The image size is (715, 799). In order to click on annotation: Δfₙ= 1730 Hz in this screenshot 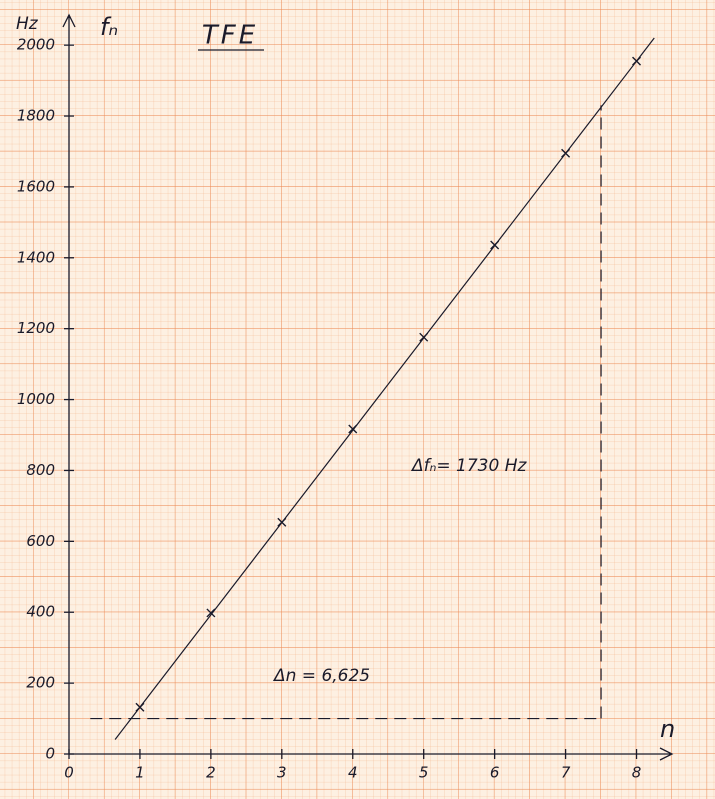, I will do `click(468, 466)`.